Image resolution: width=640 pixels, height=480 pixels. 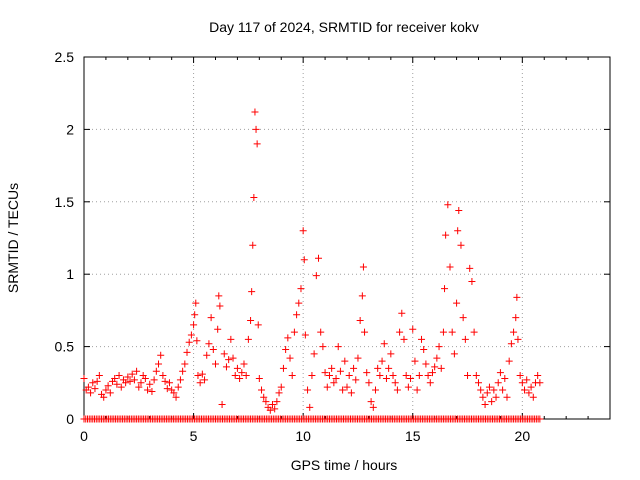 What do you see at coordinates (65, 202) in the screenshot?
I see `y-tick-label: 1.5` at bounding box center [65, 202].